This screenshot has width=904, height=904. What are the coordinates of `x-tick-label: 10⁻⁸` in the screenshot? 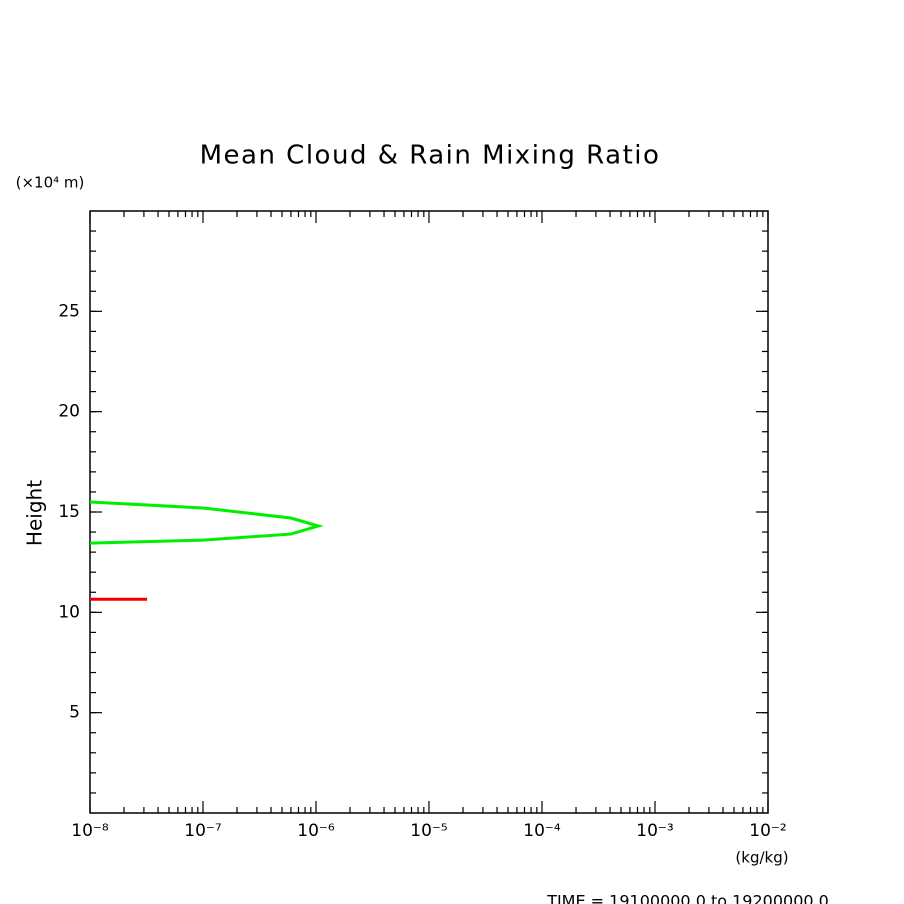 It's located at (90, 831).